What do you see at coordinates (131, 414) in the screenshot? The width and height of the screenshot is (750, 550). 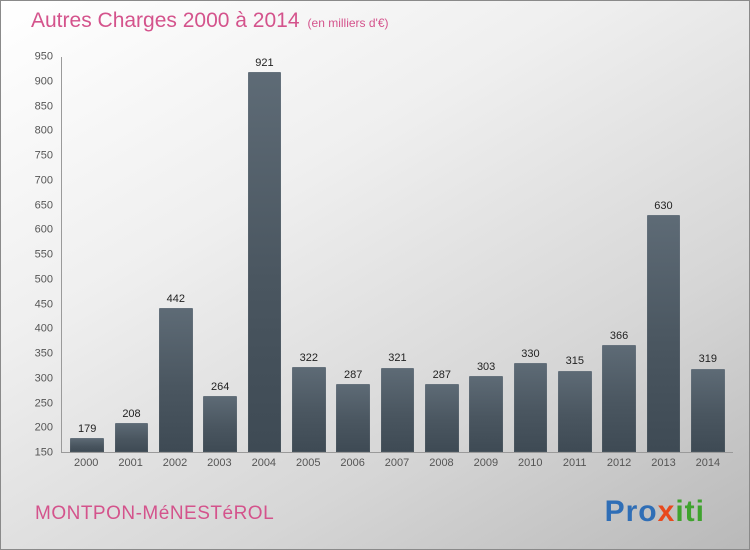 I see `bar-value-label: 208` at bounding box center [131, 414].